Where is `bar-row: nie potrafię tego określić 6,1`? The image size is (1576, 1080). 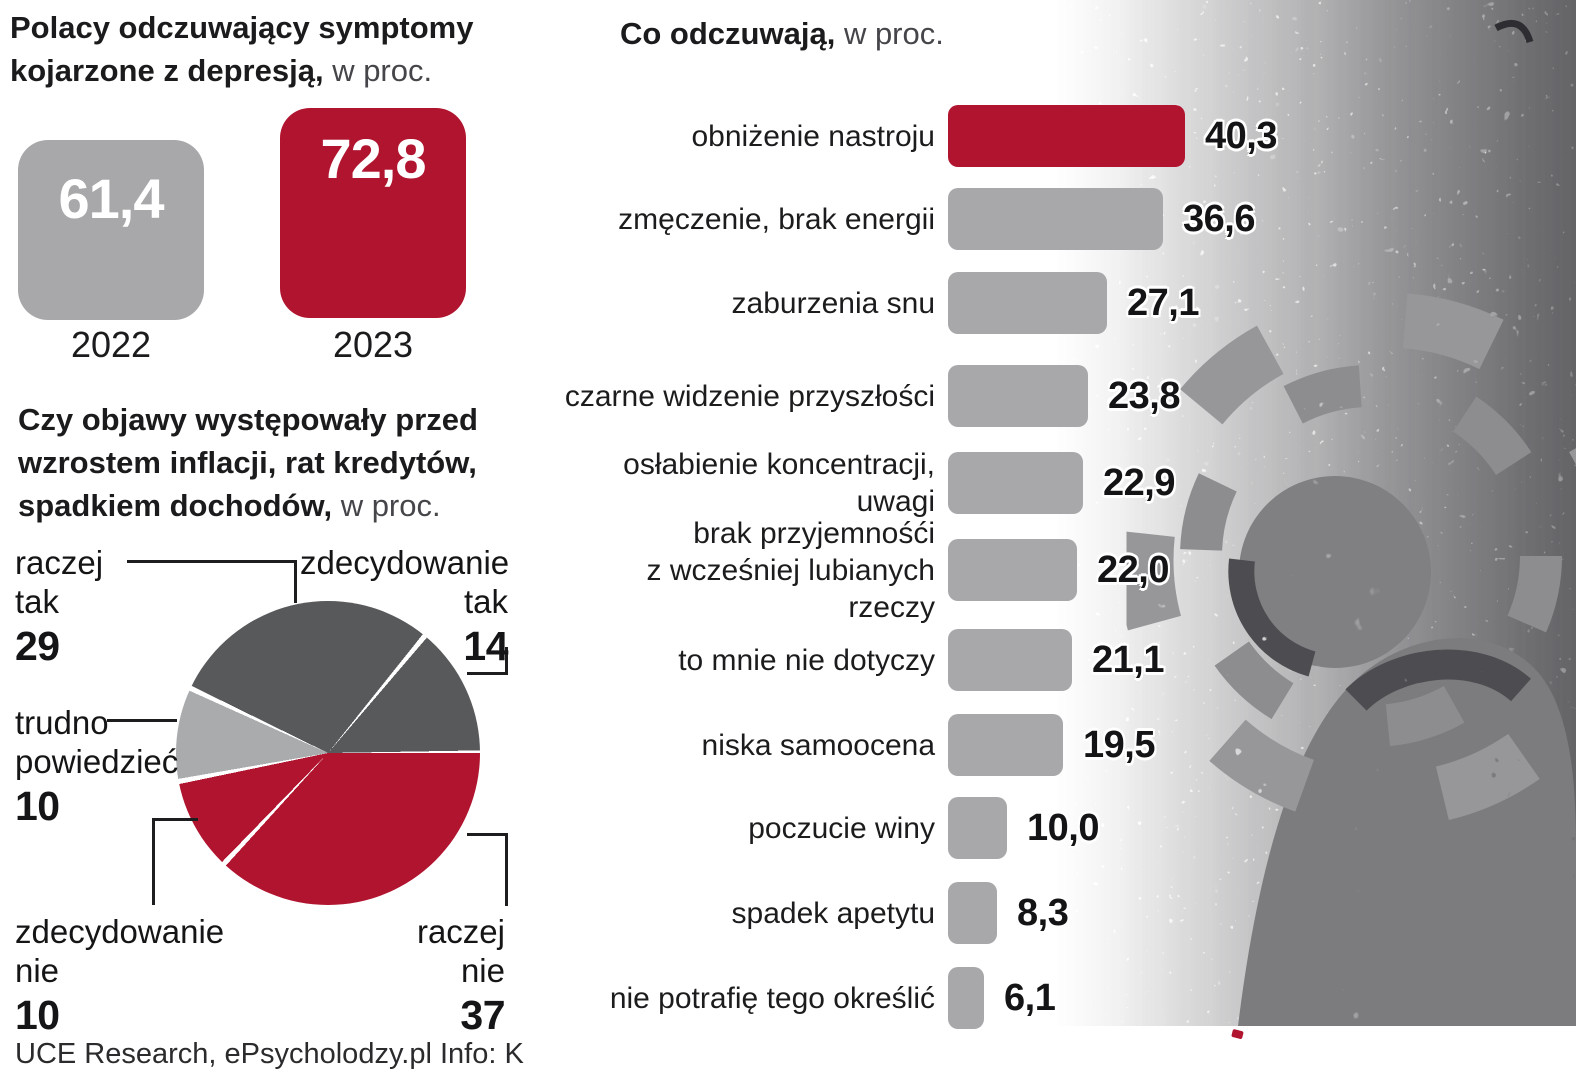 bar-row: nie potrafię tego określić 6,1 is located at coordinates (808, 998).